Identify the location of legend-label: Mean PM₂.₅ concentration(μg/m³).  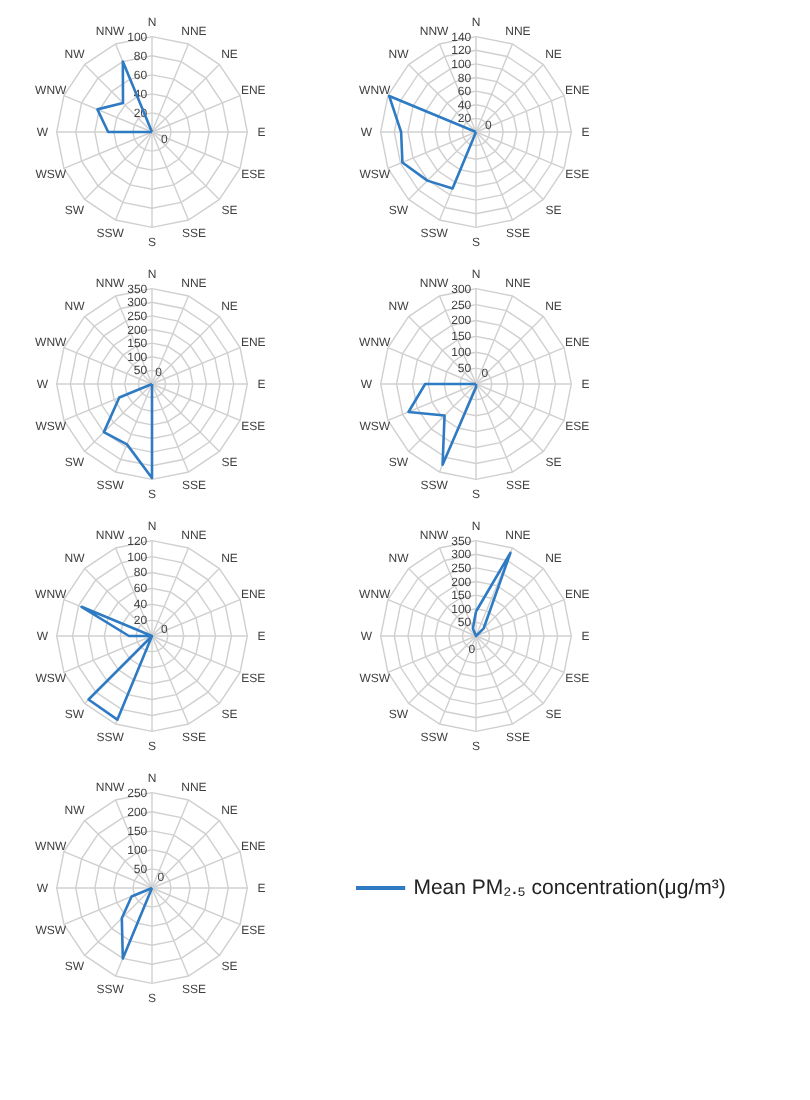
(569, 888).